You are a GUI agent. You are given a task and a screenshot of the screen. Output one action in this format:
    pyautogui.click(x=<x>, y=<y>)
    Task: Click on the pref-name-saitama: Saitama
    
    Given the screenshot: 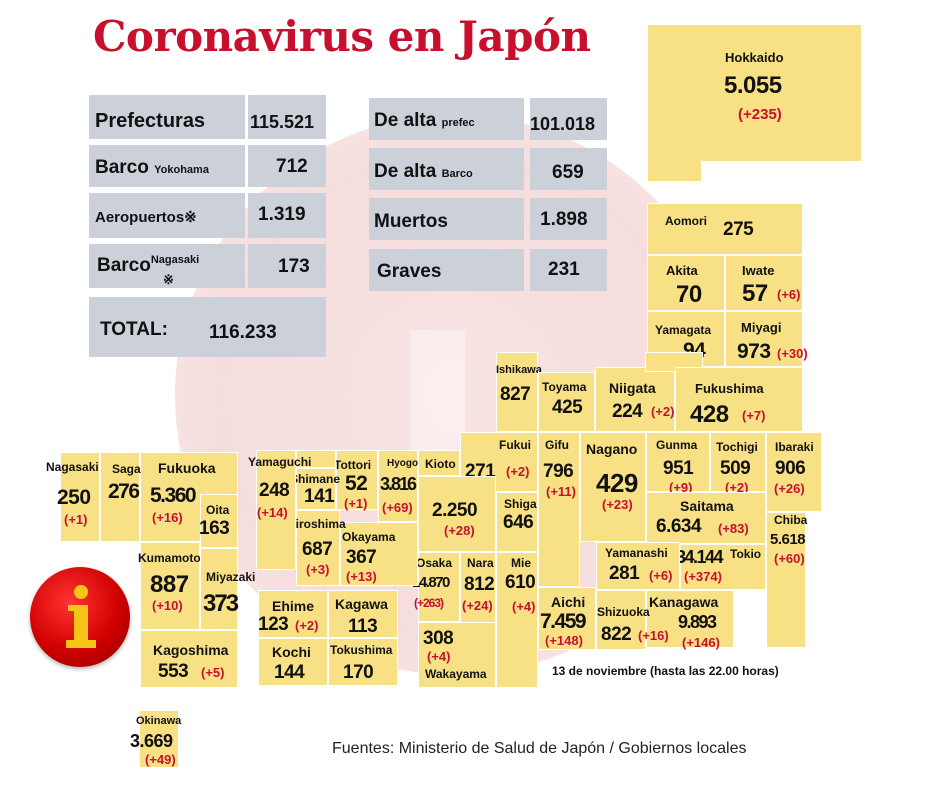 What is the action you would take?
    pyautogui.click(x=707, y=506)
    